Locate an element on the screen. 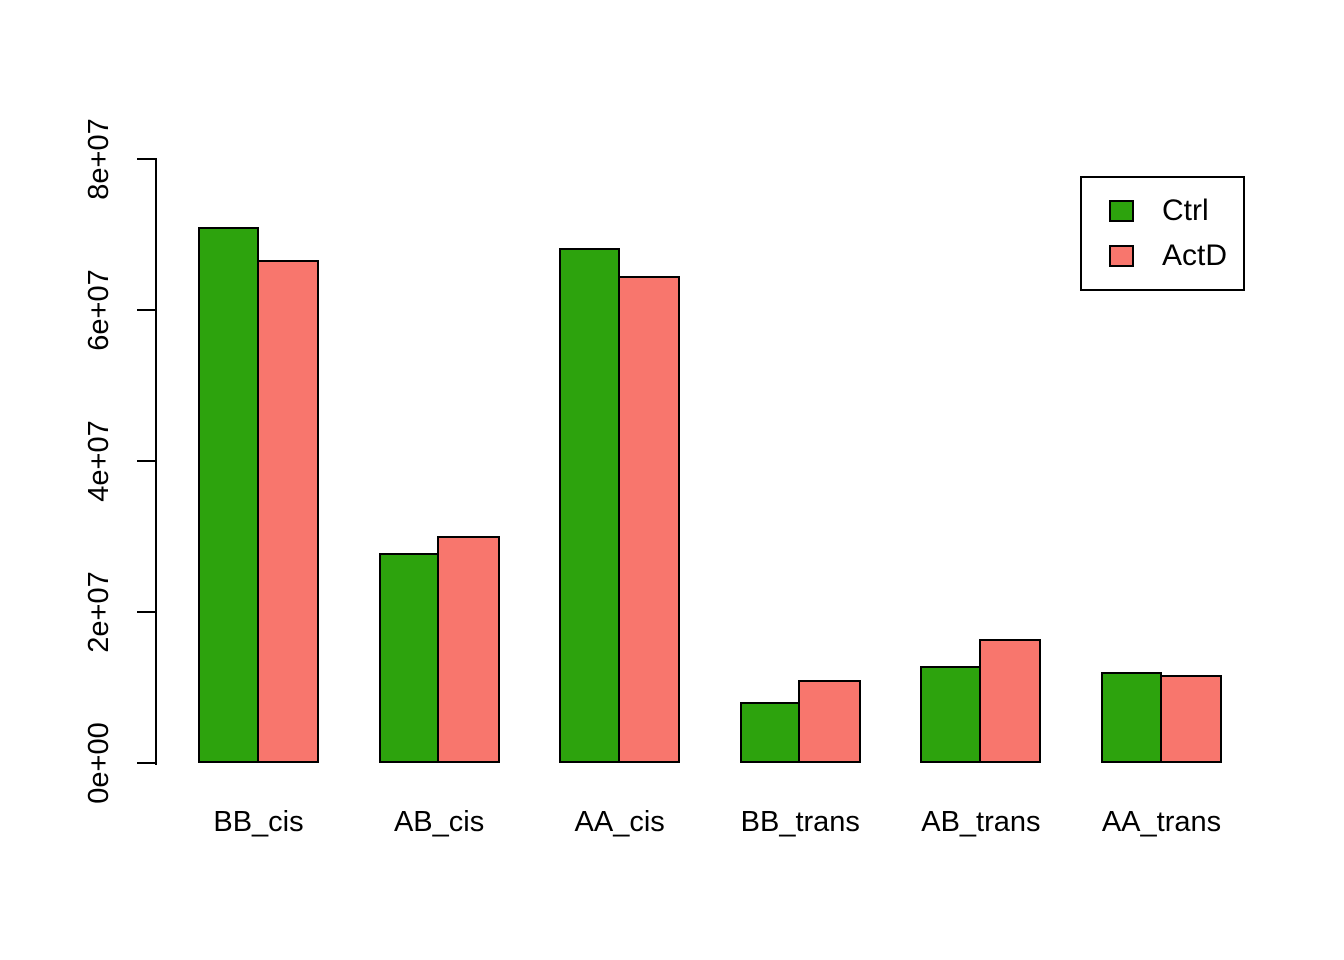 Image resolution: width=1344 pixels, height=960 pixels. legend-swatch-ctrl is located at coordinates (1121, 211).